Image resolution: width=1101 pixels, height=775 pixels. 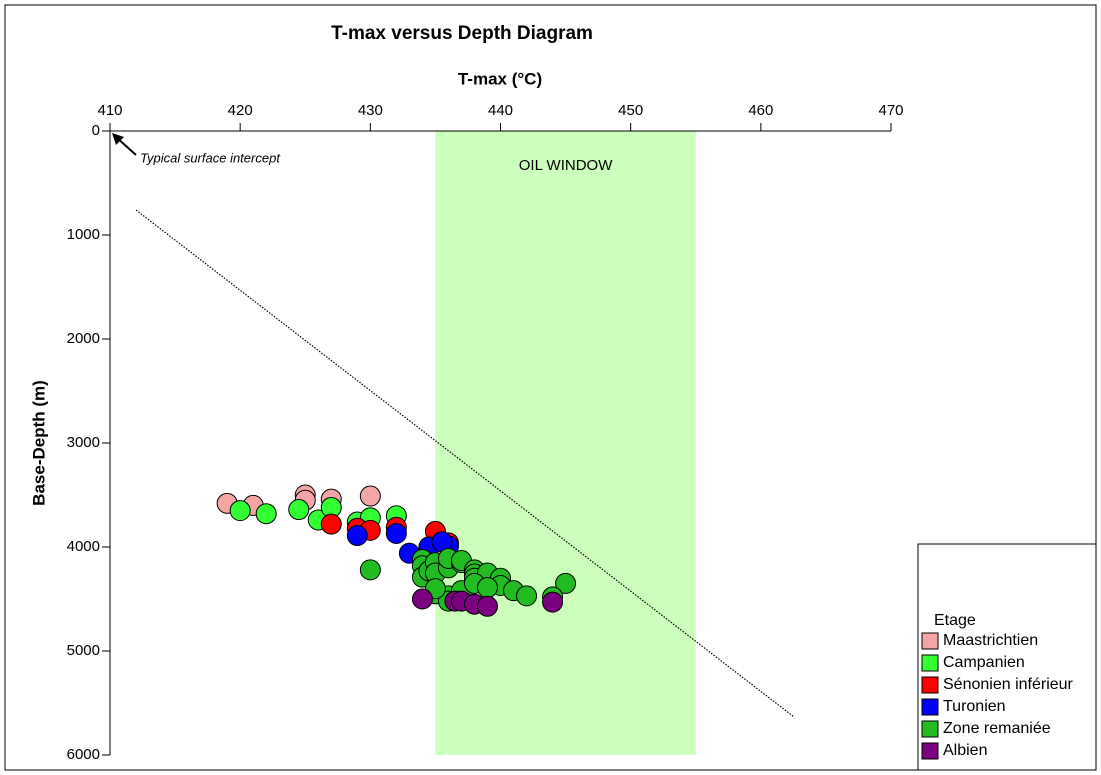 I want to click on y-tick-label: 6000, so click(x=83, y=754).